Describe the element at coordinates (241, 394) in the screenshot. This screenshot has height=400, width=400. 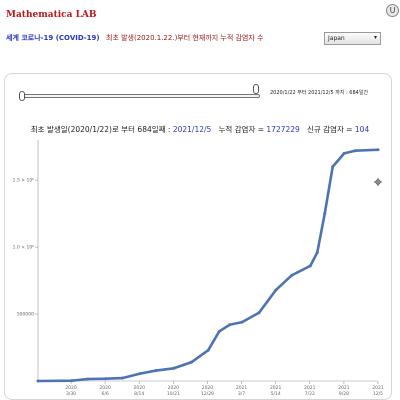
I see `x-tick-date-label: 3/7` at that location.